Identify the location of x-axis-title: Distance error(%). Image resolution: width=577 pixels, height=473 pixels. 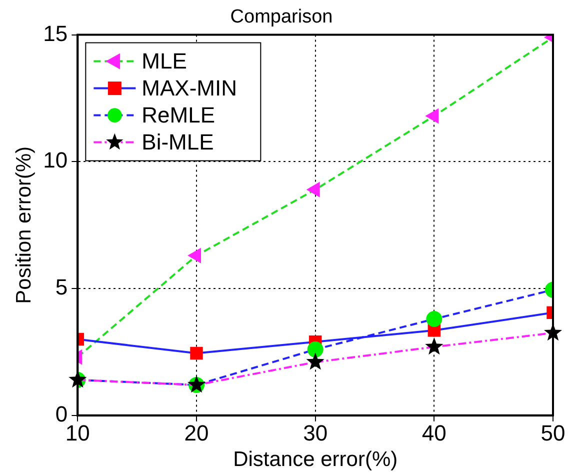
(315, 460).